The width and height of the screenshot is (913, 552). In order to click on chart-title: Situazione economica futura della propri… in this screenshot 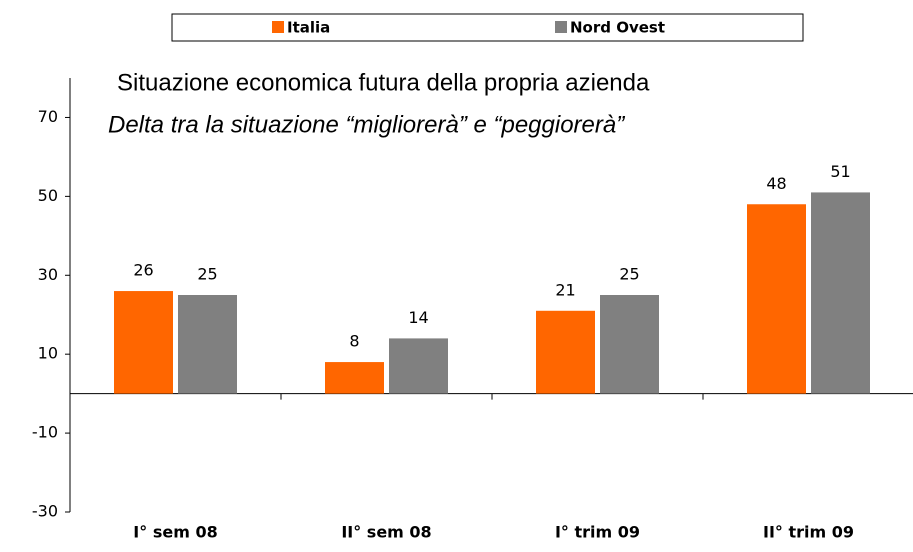, I will do `click(383, 82)`.